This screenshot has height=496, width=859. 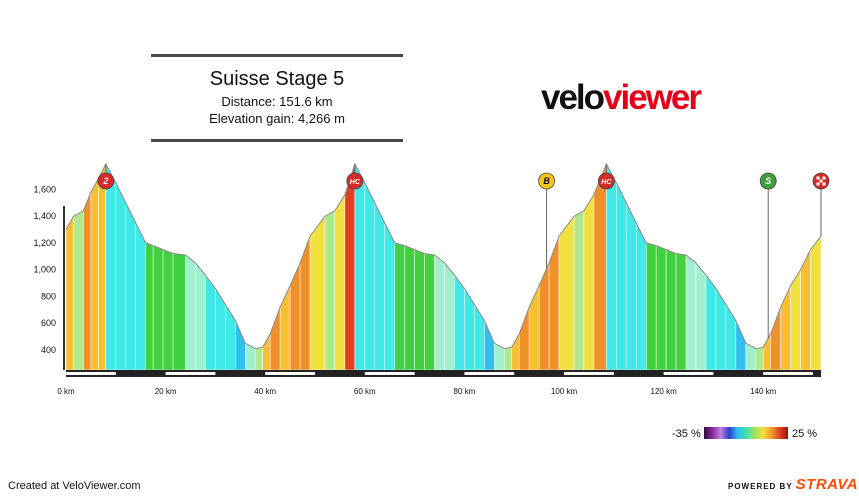 I want to click on created-at-text: Created at VeloViewer.com, so click(x=74, y=486).